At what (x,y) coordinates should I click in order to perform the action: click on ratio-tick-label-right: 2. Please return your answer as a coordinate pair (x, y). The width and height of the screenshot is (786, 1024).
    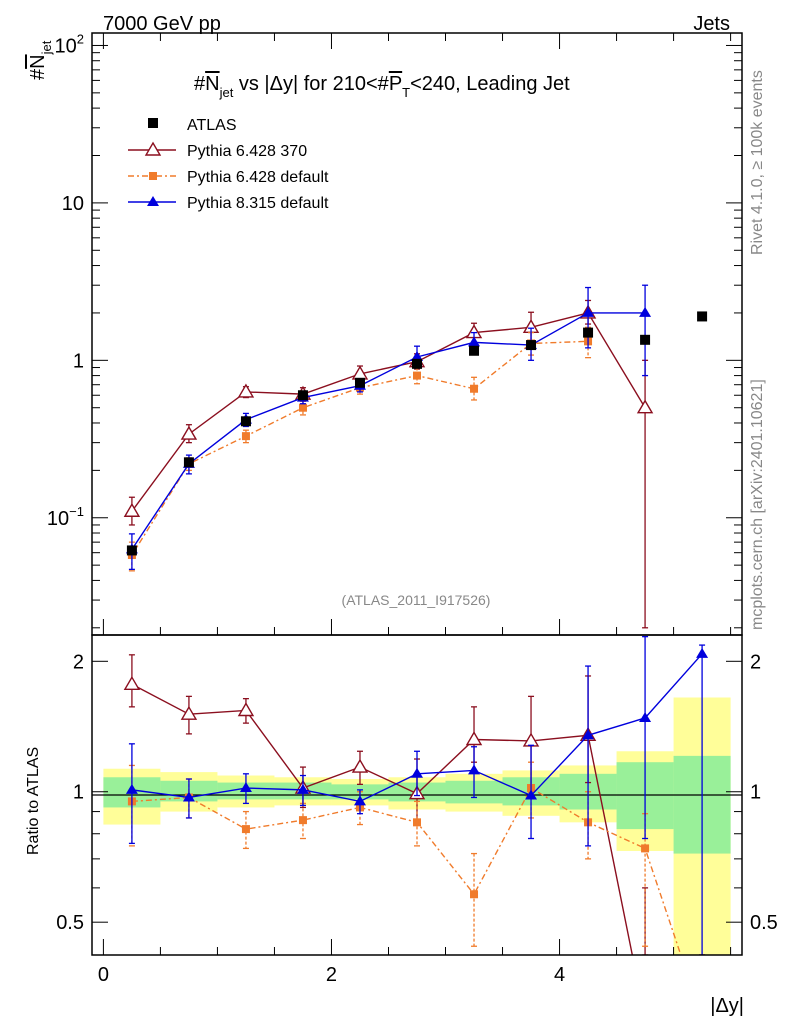
    Looking at the image, I should click on (755, 662).